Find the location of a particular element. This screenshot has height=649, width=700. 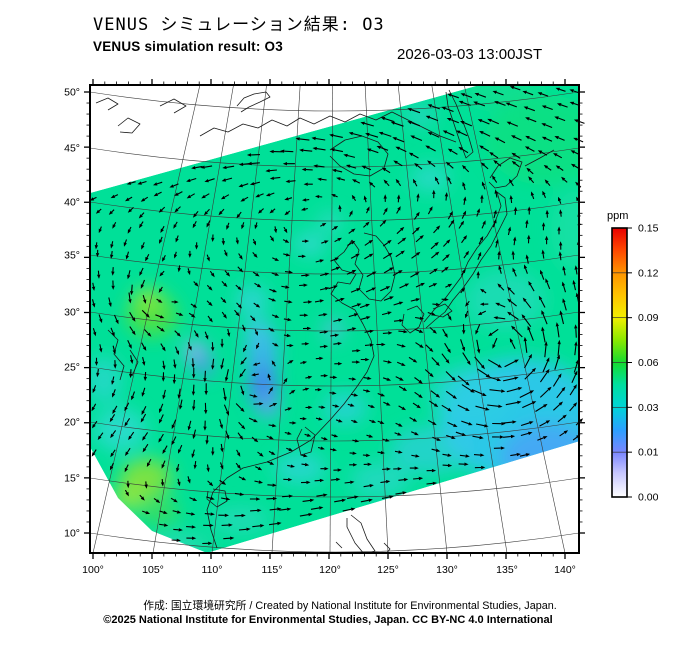

colorbar-tick-label: 0.01 is located at coordinates (648, 453).